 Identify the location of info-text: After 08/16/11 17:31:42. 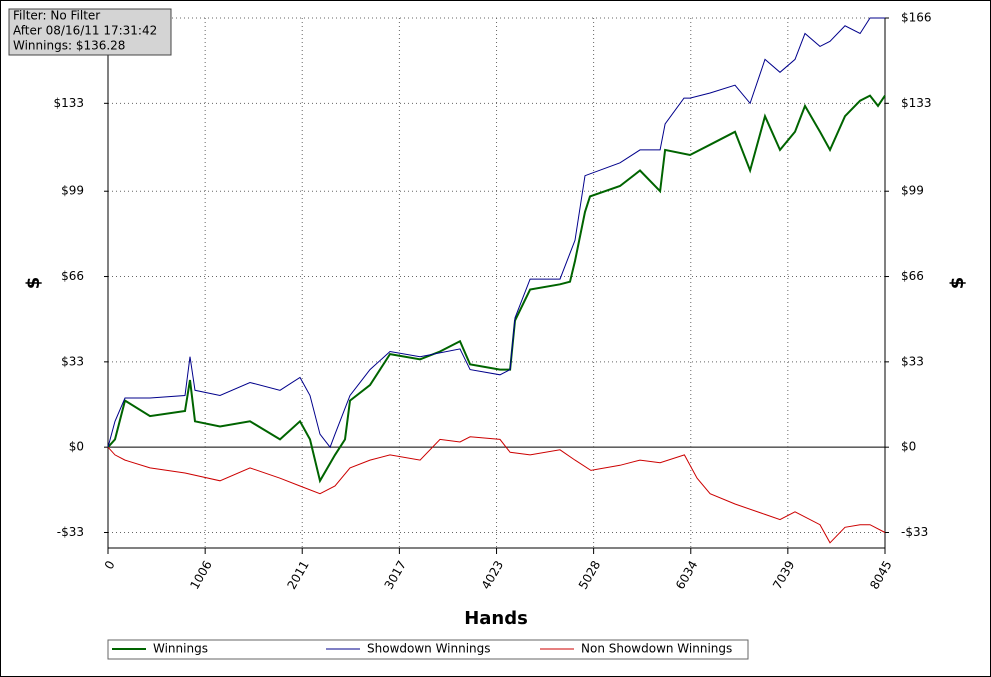
(85, 31).